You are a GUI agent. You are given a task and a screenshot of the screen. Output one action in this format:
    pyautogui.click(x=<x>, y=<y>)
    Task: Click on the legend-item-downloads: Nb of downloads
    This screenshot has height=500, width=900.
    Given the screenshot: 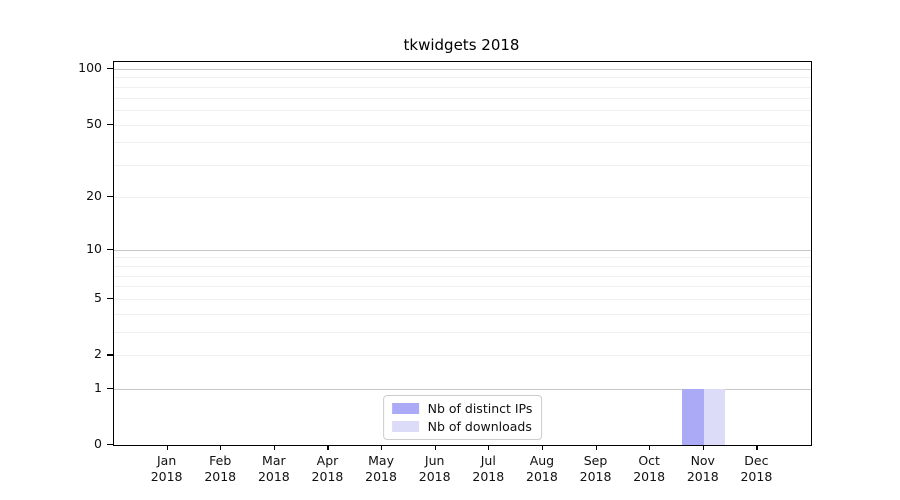 What is the action you would take?
    pyautogui.click(x=462, y=426)
    